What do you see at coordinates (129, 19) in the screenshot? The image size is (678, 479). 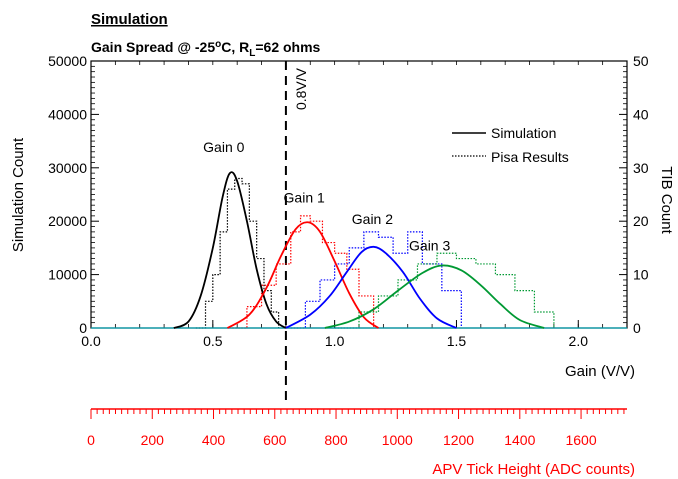 I see `chart-title: Simulation` at bounding box center [129, 19].